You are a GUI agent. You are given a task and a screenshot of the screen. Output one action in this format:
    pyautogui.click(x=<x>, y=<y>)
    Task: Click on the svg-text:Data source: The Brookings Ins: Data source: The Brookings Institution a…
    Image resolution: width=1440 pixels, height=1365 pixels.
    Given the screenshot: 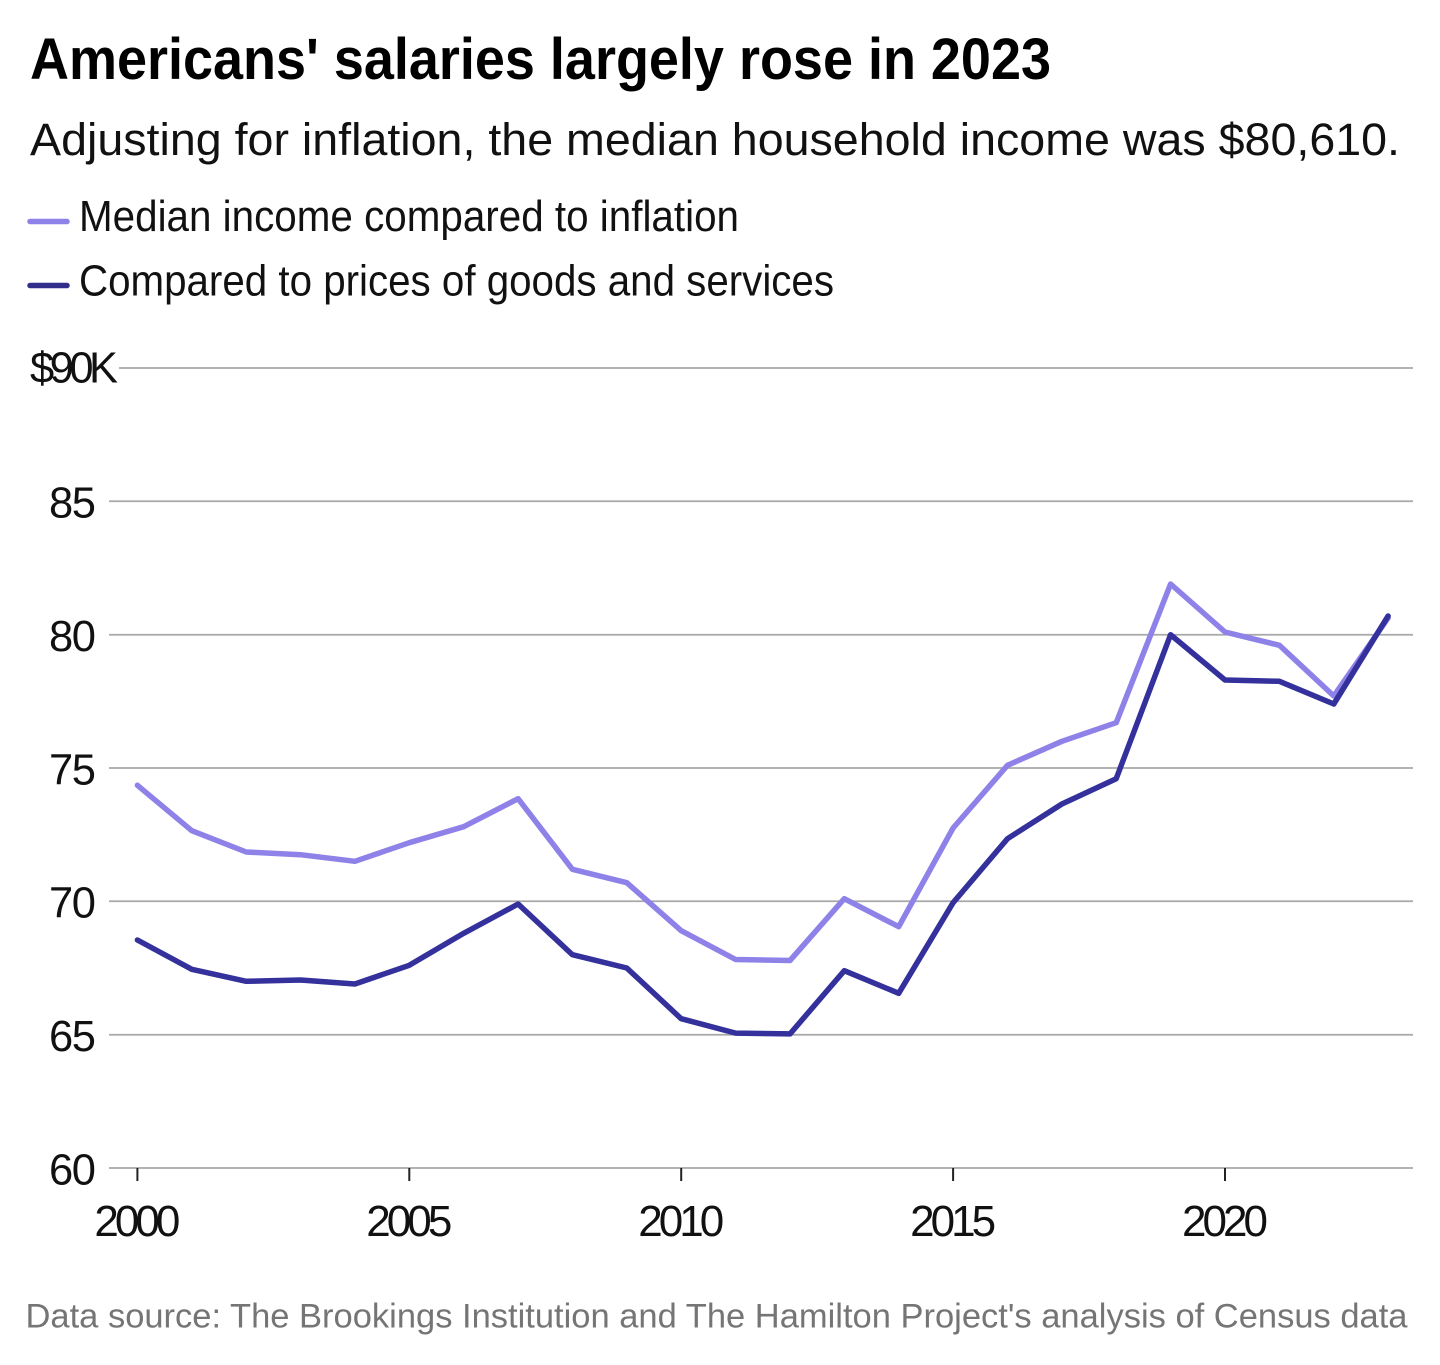 What is the action you would take?
    pyautogui.click(x=717, y=1317)
    